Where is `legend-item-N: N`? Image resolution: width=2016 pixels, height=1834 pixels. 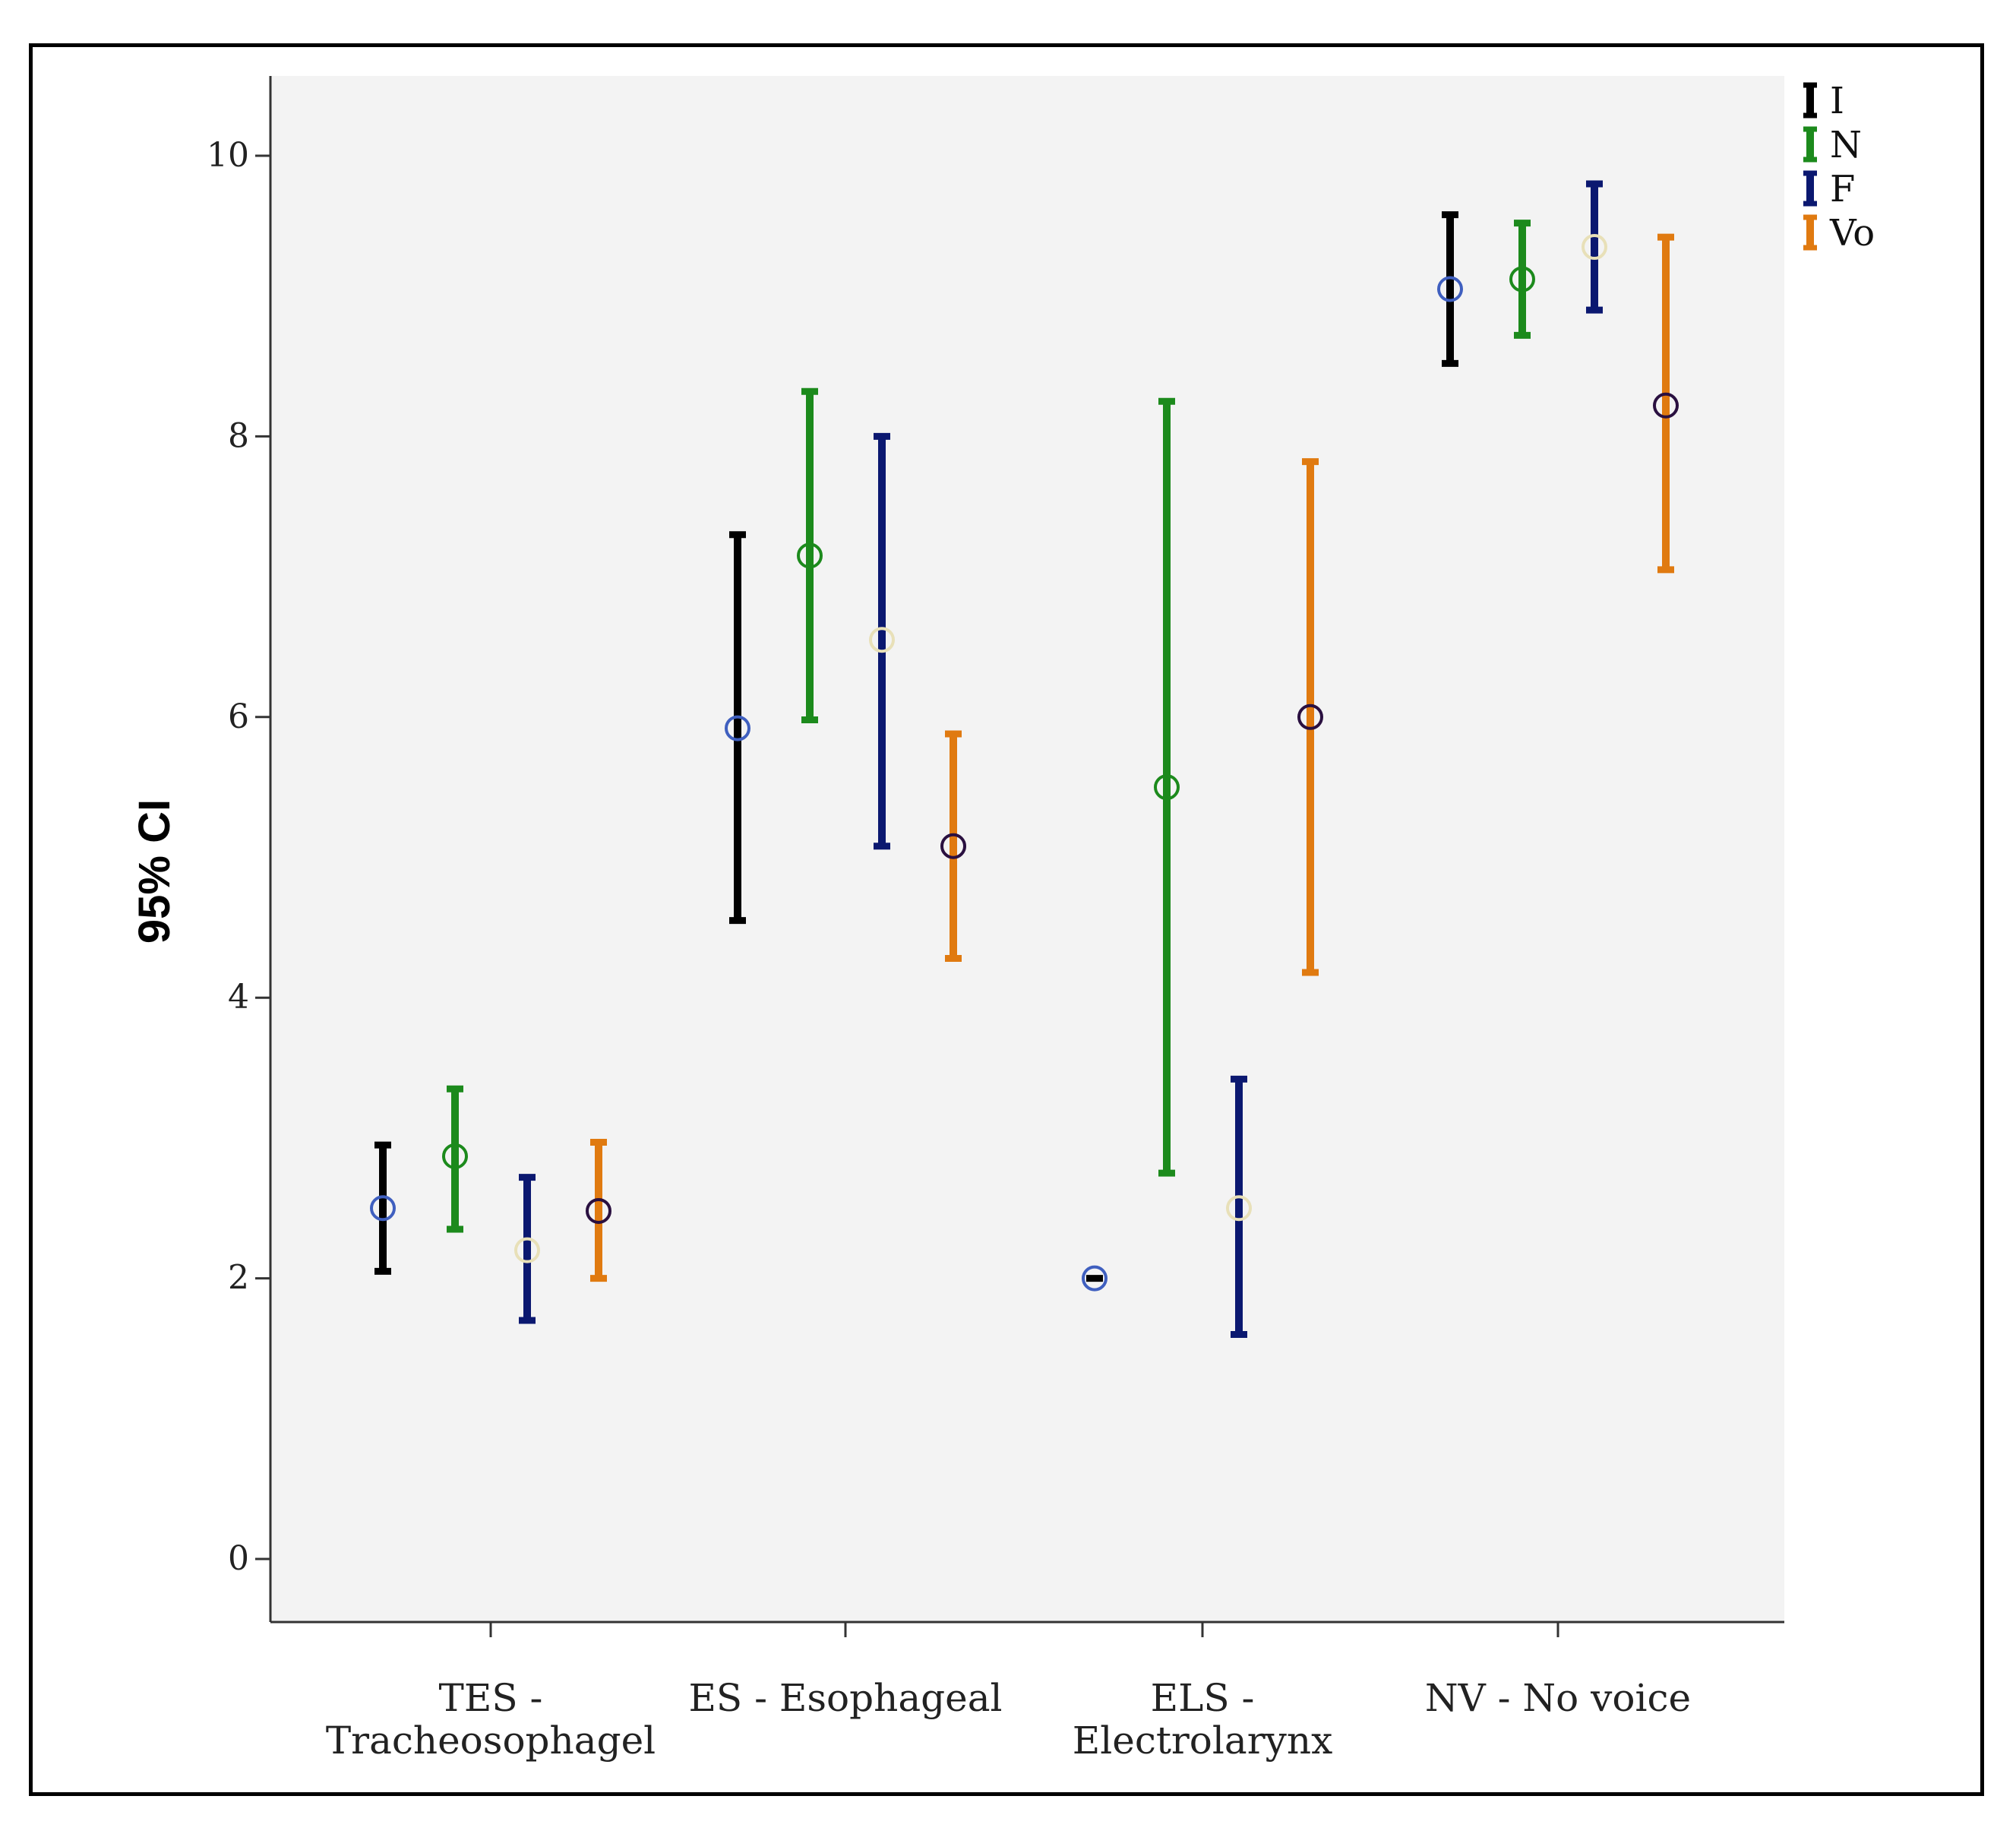
legend-item-N: N is located at coordinates (1833, 145).